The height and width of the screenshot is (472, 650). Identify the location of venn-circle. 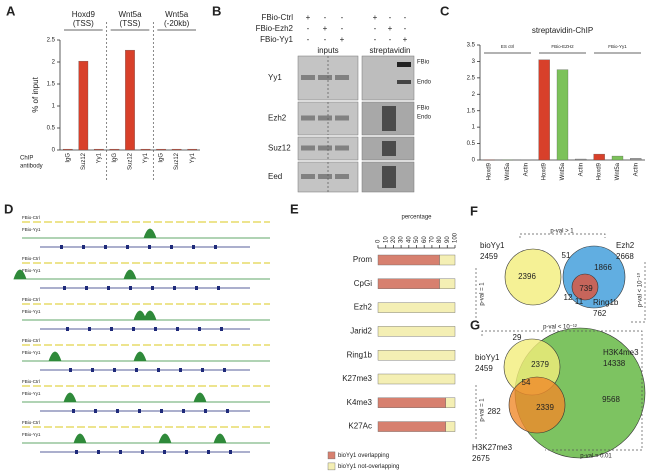
(533, 277).